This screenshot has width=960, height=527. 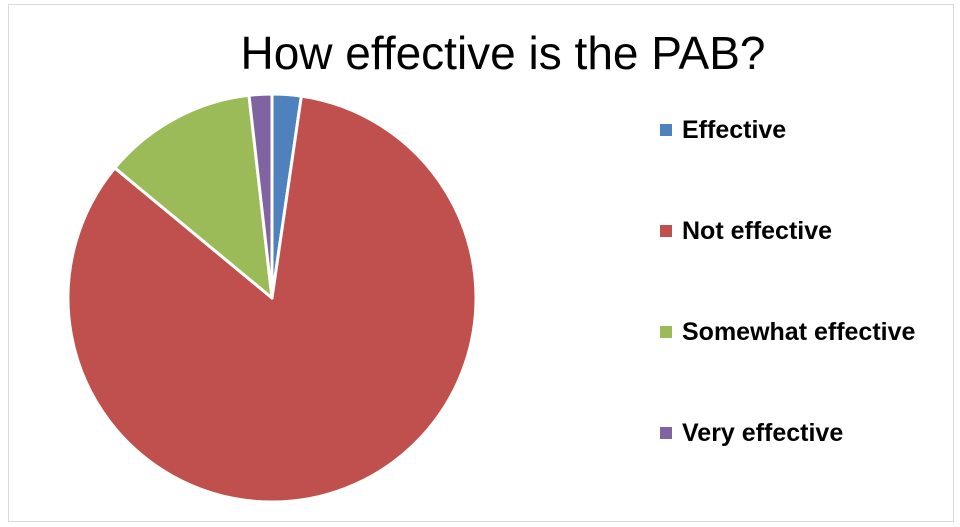 I want to click on legend-label-somewhat-effective: Somewhat effective, so click(x=799, y=331).